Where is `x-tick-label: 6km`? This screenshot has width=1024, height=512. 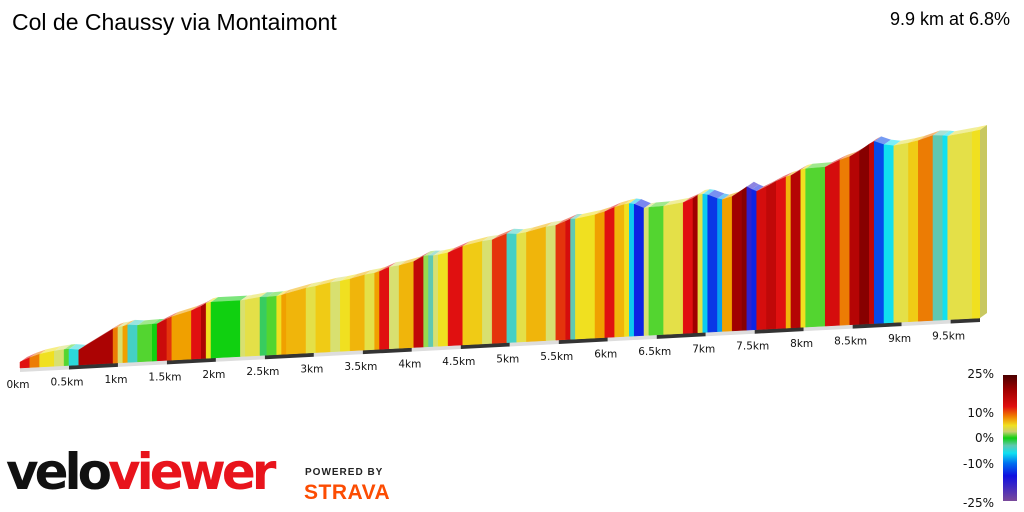
x-tick-label: 6km is located at coordinates (605, 354).